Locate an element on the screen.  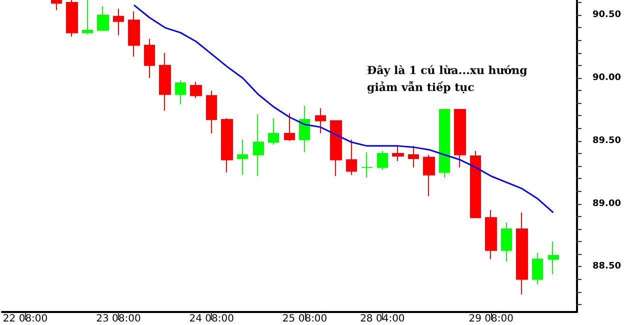
y-tick-label: 88.50 is located at coordinates (606, 267).